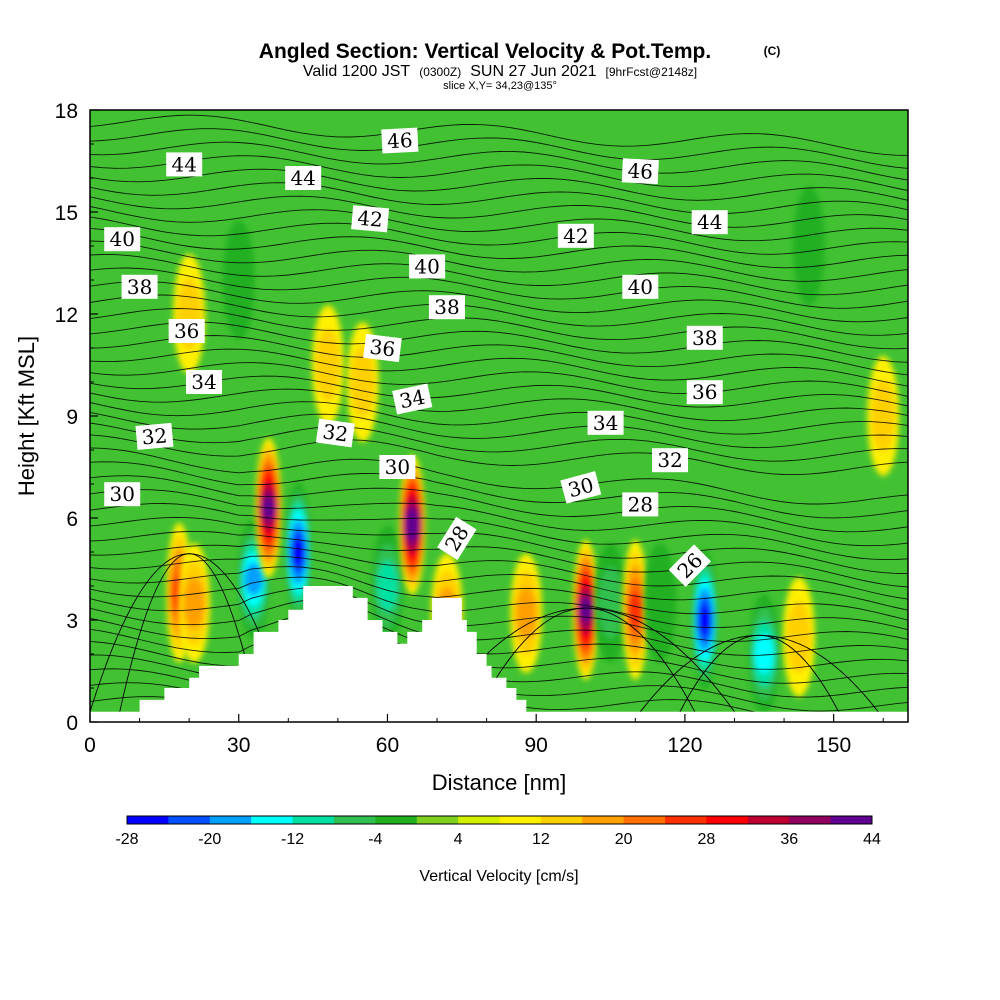 The height and width of the screenshot is (1000, 1000). I want to click on y-tick-label: 12, so click(66, 315).